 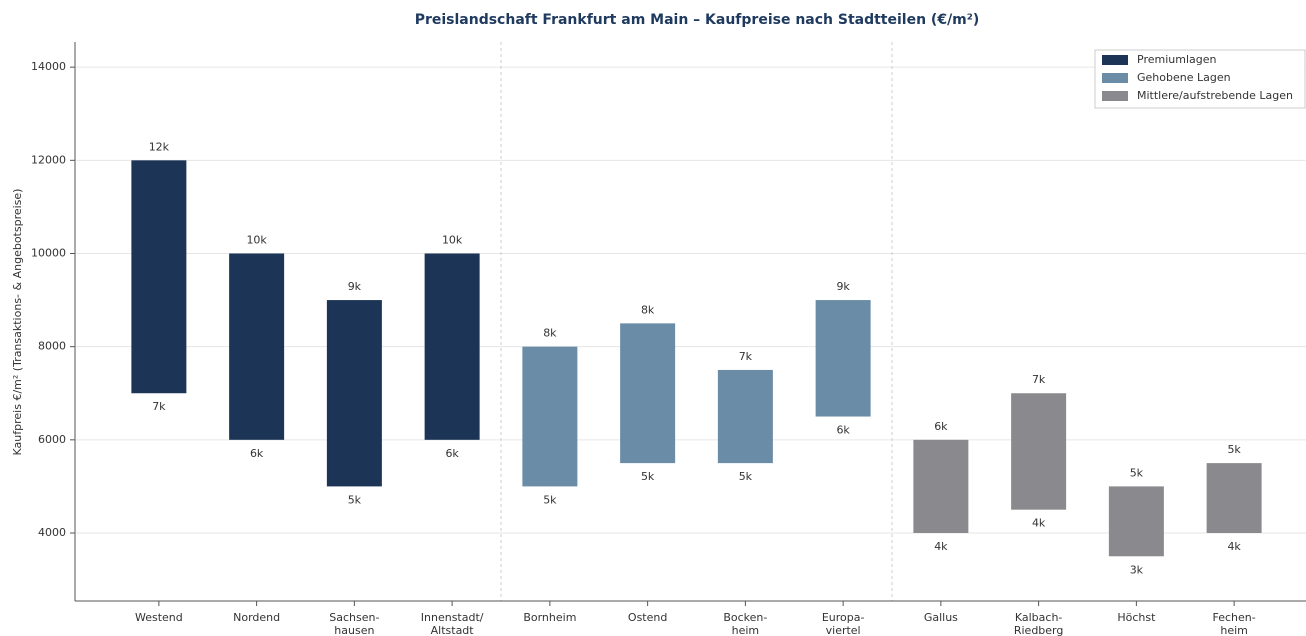 I want to click on legend-box, so click(x=1200, y=79).